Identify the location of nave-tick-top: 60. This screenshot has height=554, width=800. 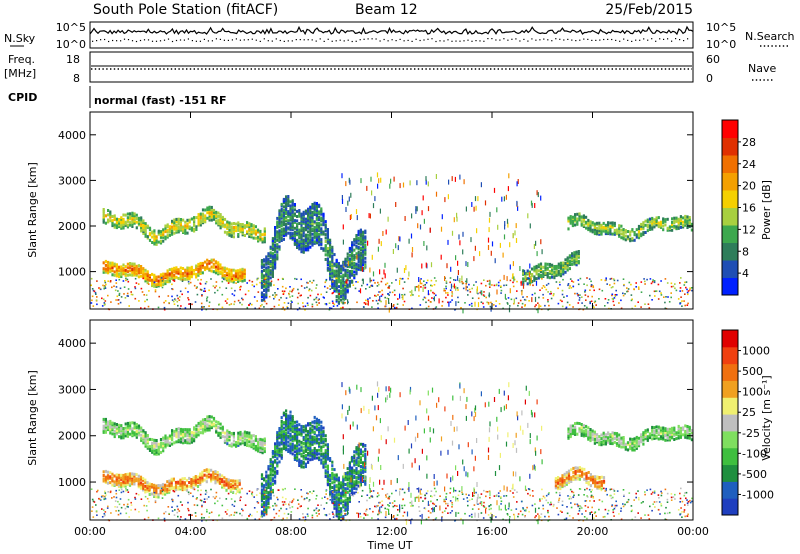
(713, 59).